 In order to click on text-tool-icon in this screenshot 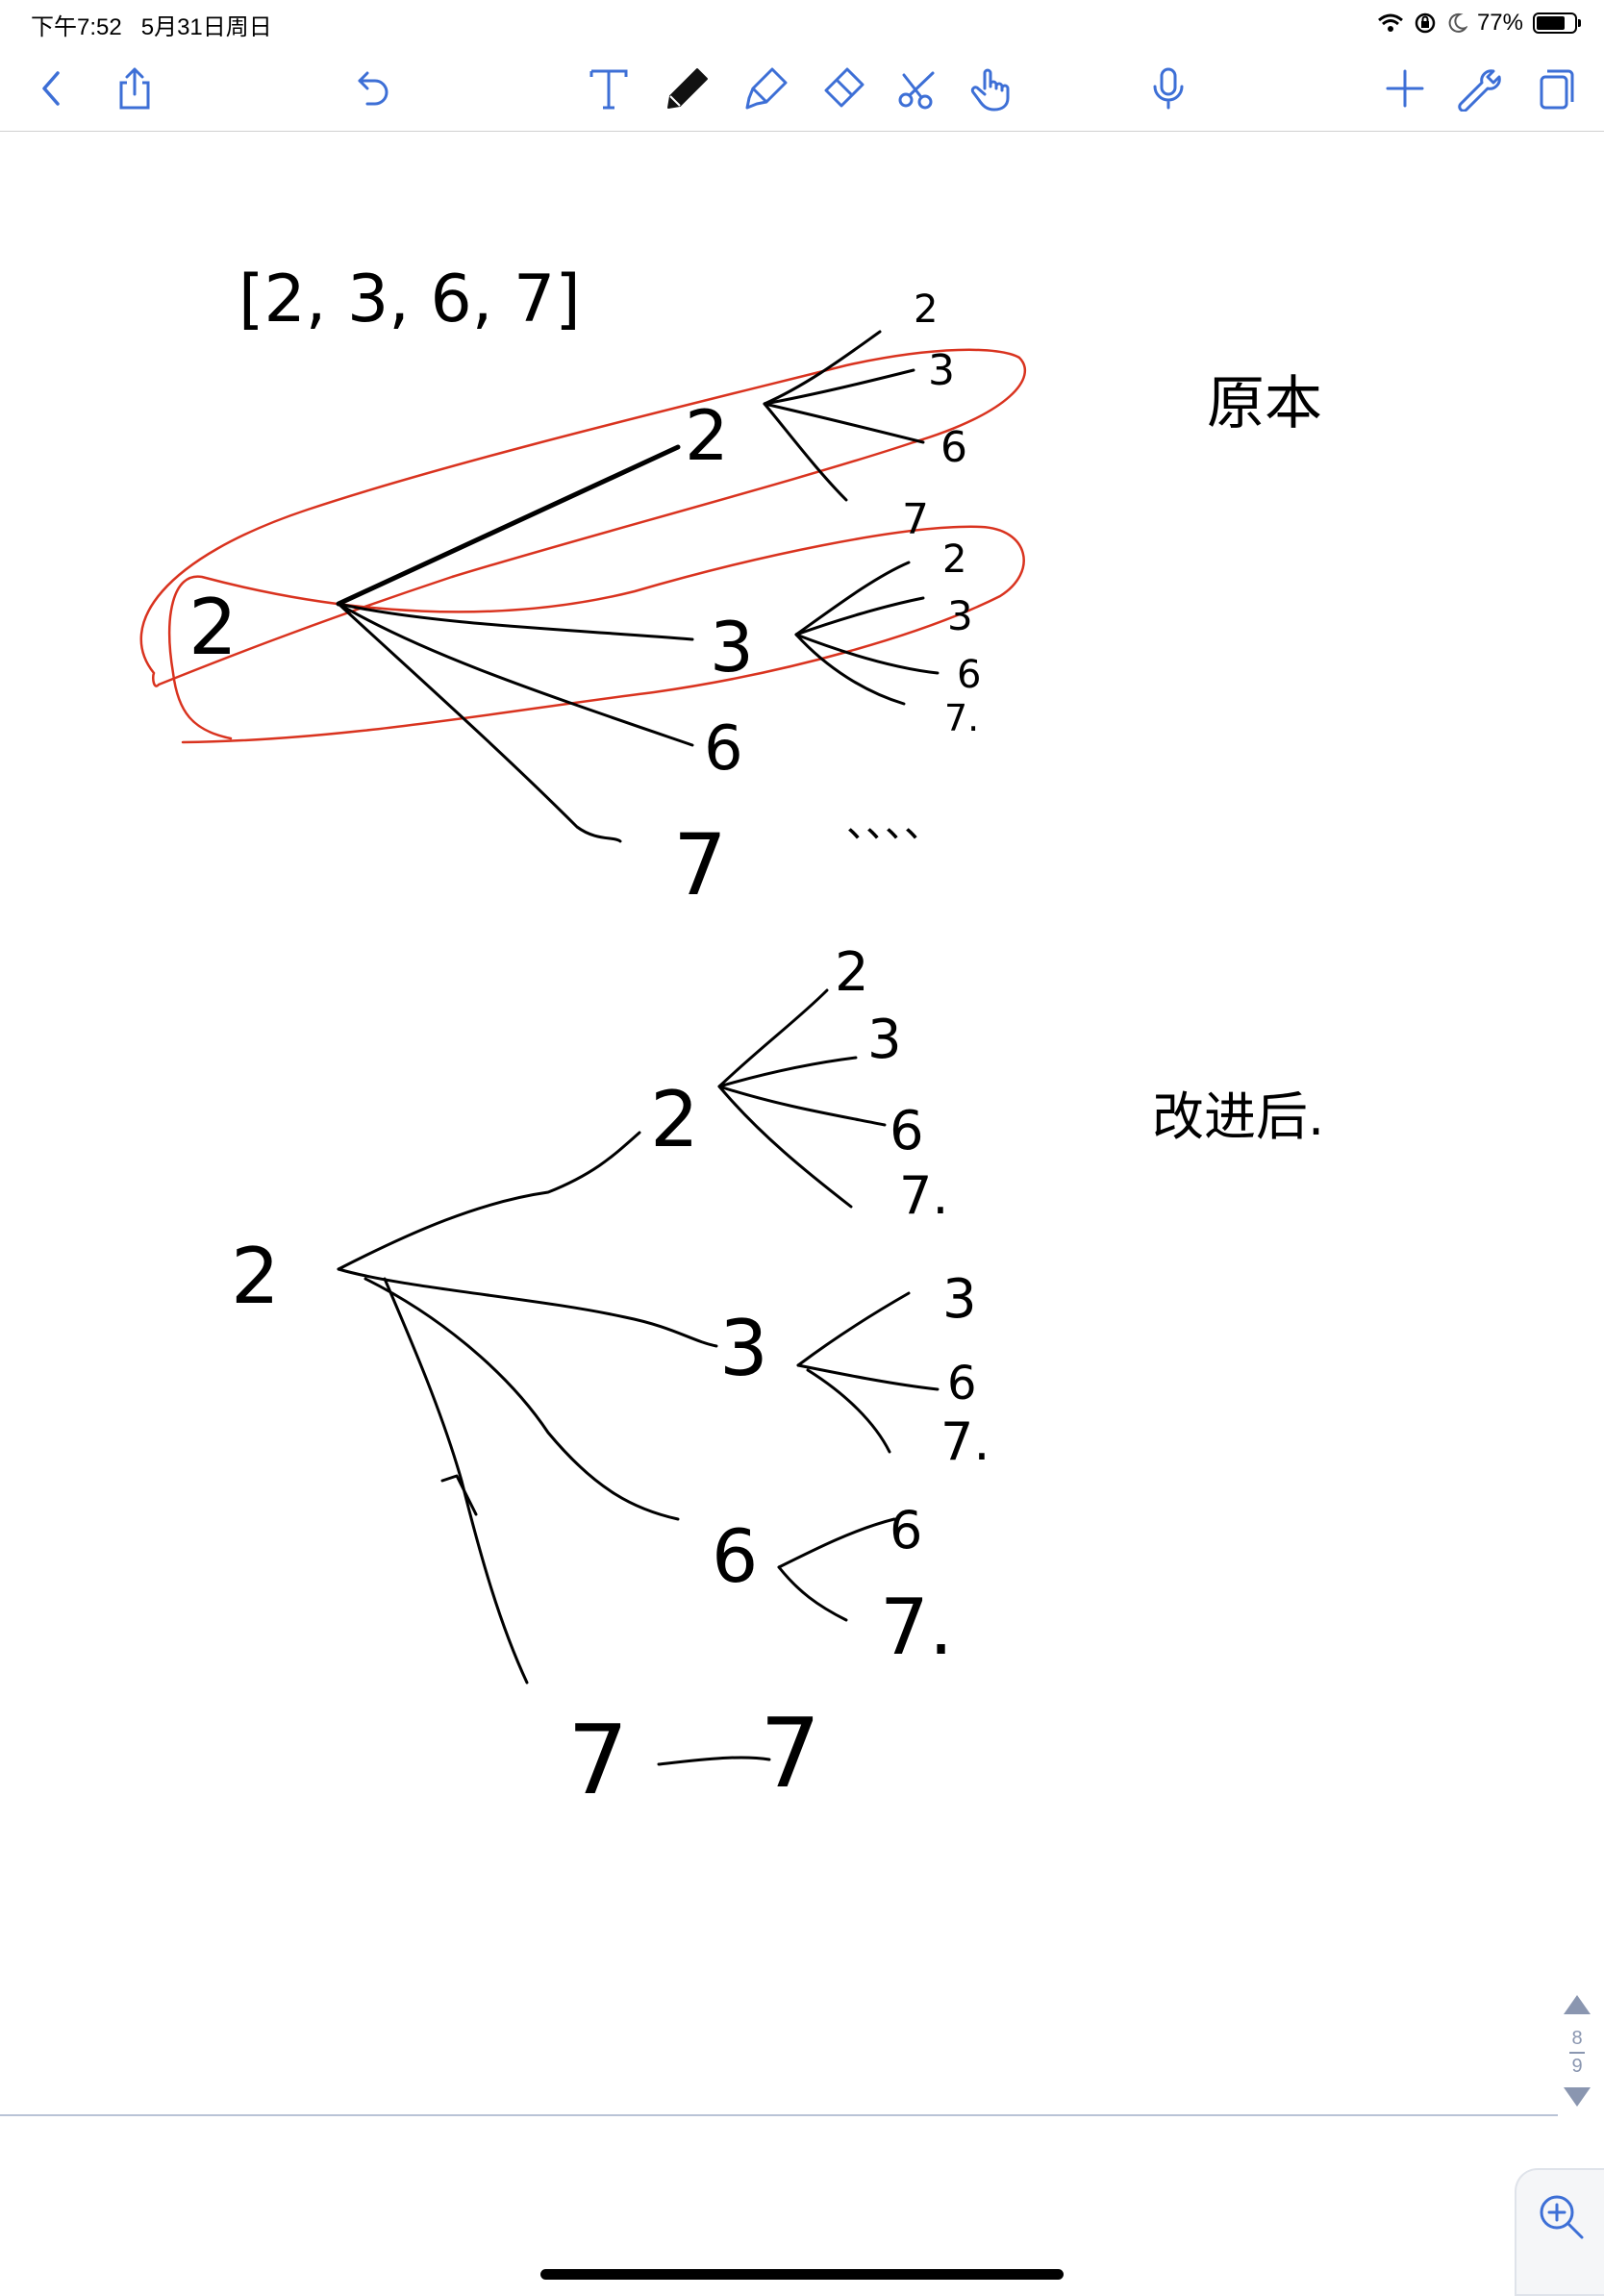, I will do `click(608, 89)`.